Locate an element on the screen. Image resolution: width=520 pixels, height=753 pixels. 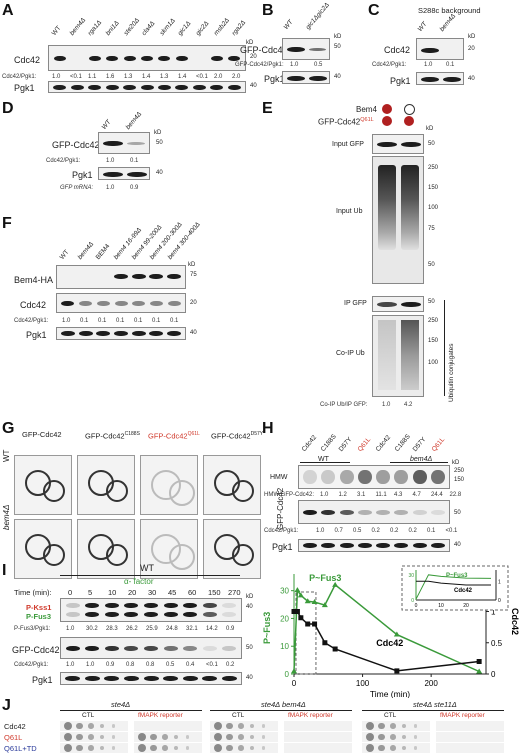
panel-d-kd: kD is located at coordinates (158, 133).